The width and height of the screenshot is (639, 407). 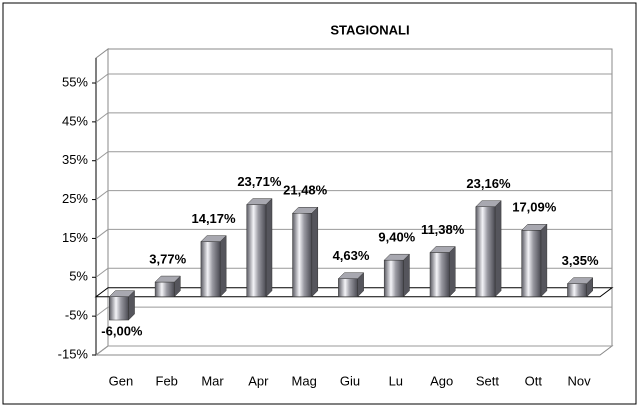 I want to click on y-tick-label: 55%, so click(x=75, y=81).